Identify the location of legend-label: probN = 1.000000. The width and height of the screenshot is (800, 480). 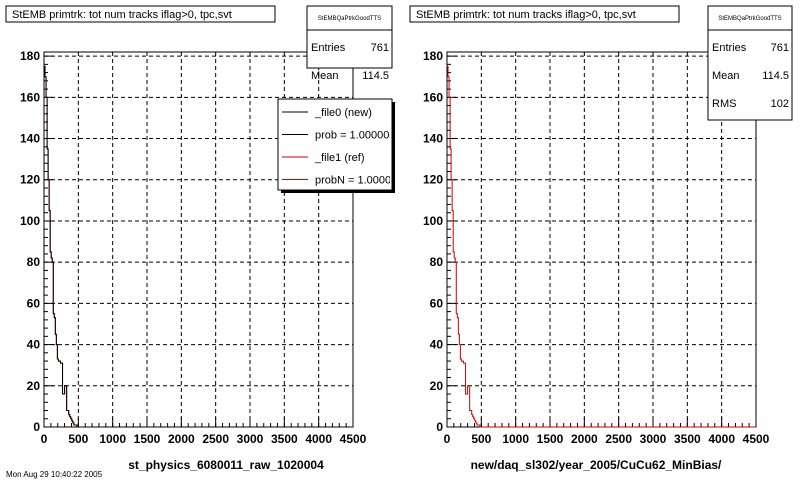
(359, 181).